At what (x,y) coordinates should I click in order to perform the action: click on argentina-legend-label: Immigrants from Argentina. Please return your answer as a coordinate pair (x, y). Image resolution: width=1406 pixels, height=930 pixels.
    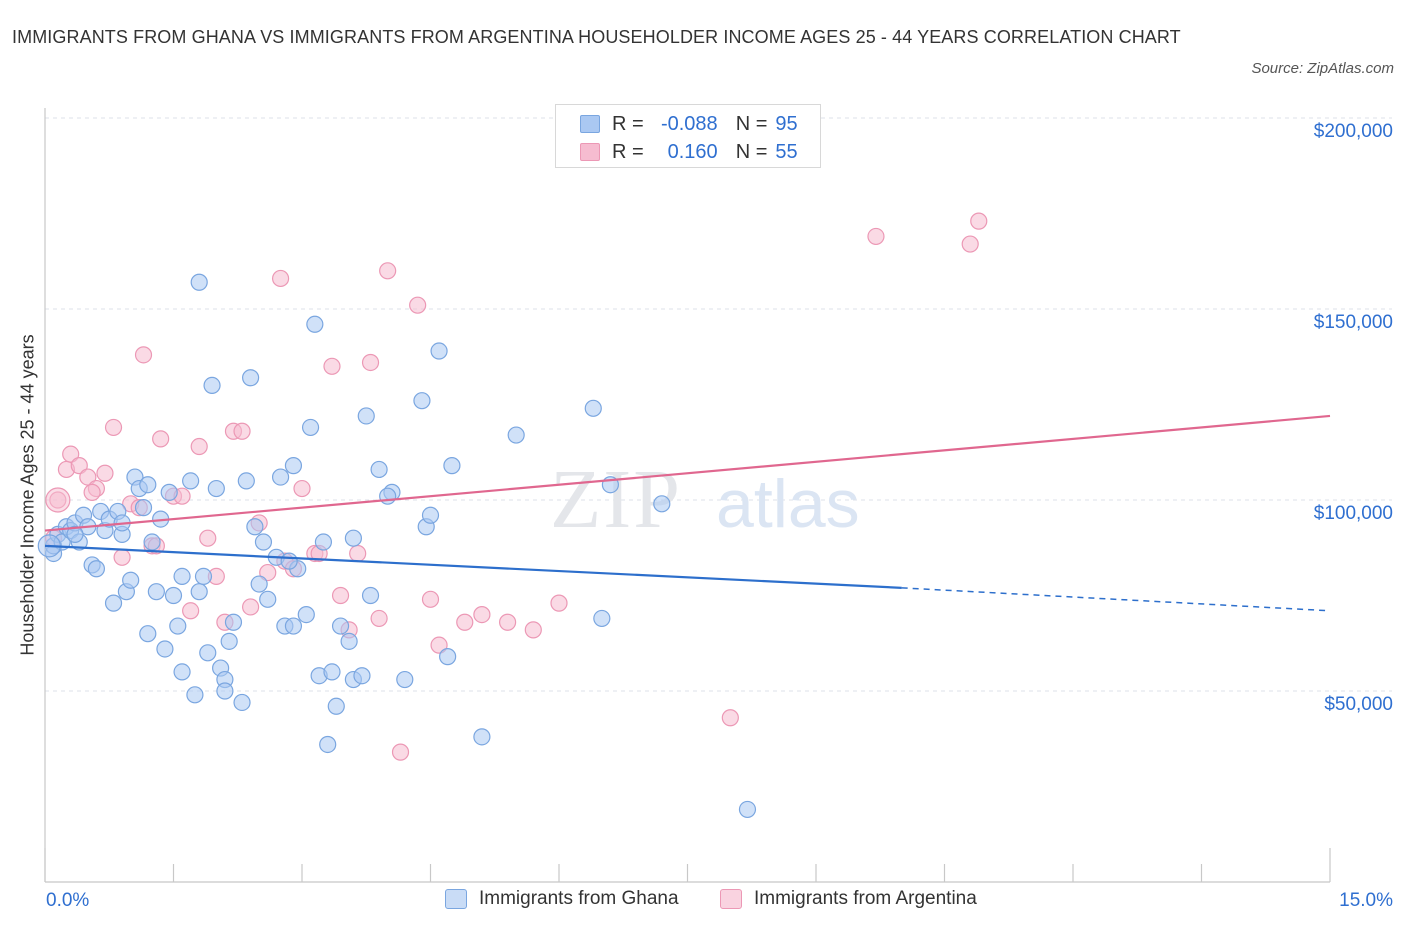
    Looking at the image, I should click on (865, 898).